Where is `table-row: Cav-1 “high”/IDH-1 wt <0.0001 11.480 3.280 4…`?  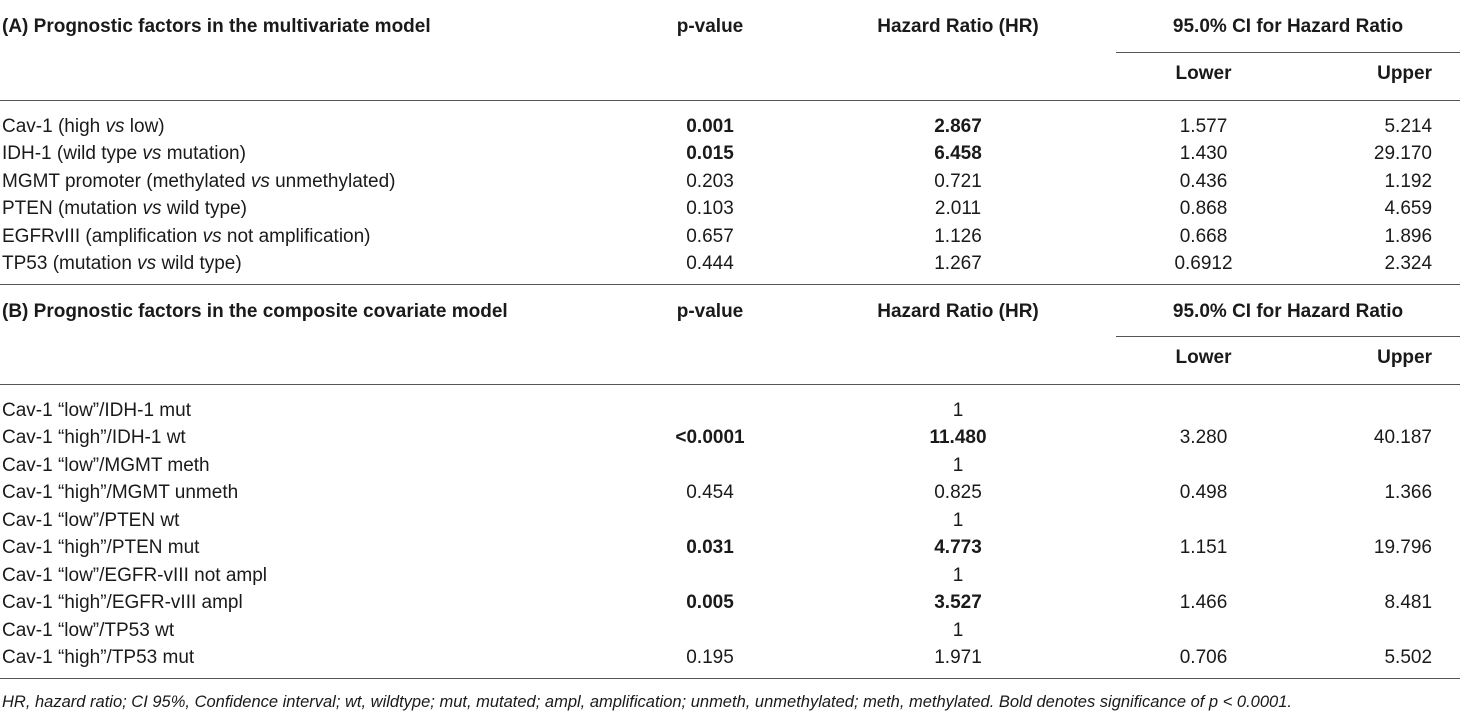 table-row: Cav-1 “high”/IDH-1 wt <0.0001 11.480 3.280 4… is located at coordinates (730, 438).